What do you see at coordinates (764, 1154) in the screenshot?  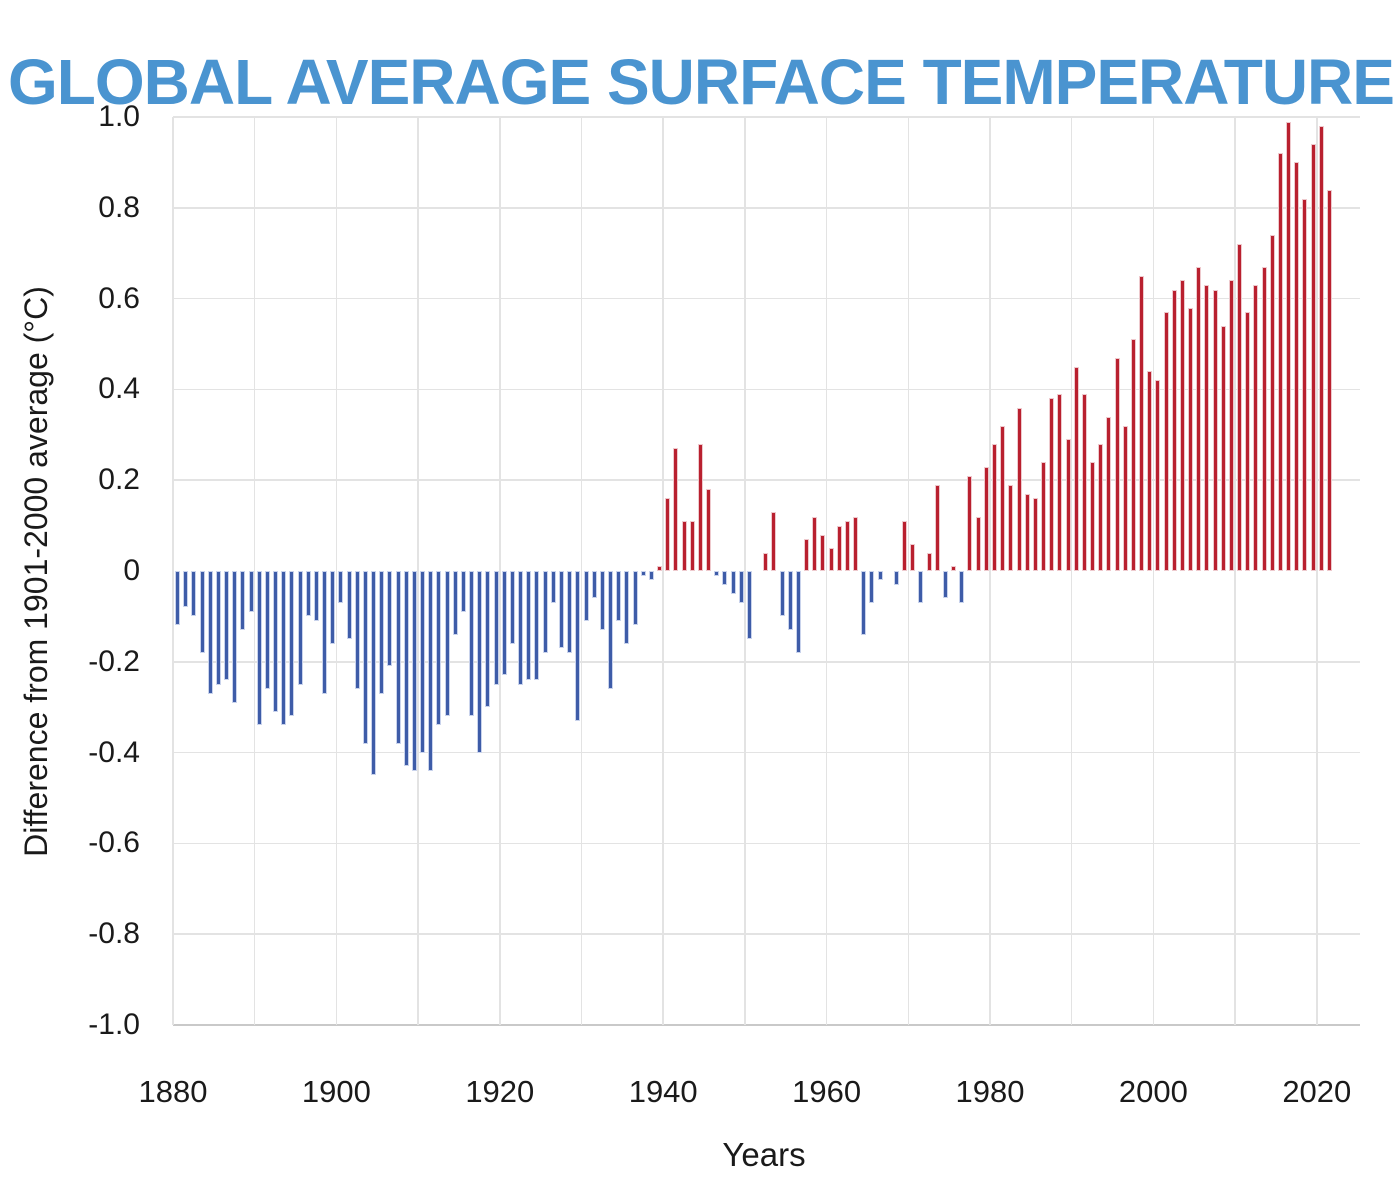 I see `x-axis-title: Years` at bounding box center [764, 1154].